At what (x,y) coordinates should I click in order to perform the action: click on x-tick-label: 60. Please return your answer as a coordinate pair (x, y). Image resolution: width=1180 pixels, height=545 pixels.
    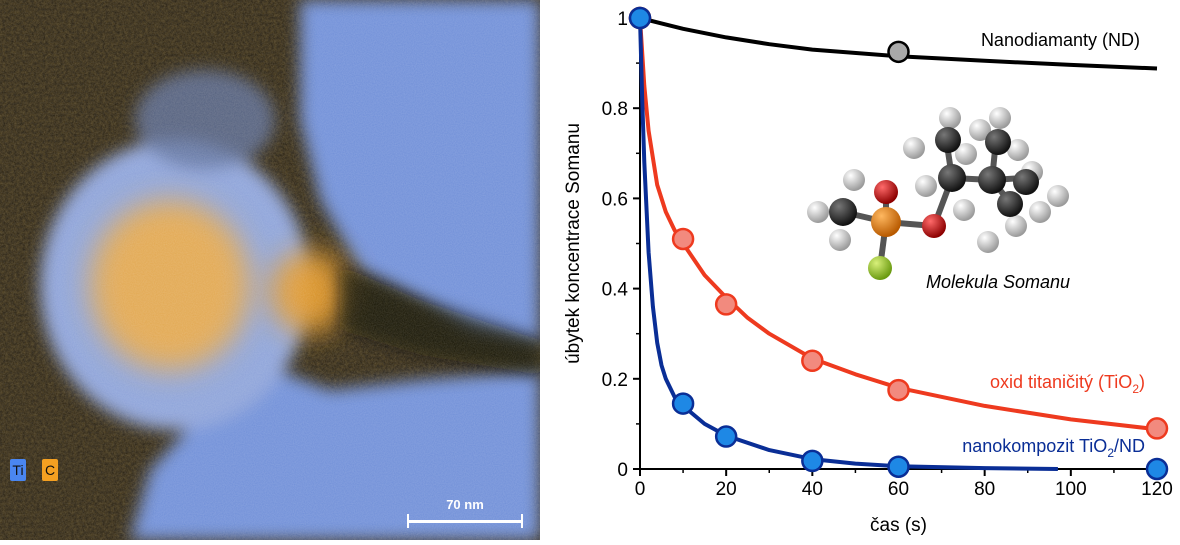
    Looking at the image, I should click on (898, 489).